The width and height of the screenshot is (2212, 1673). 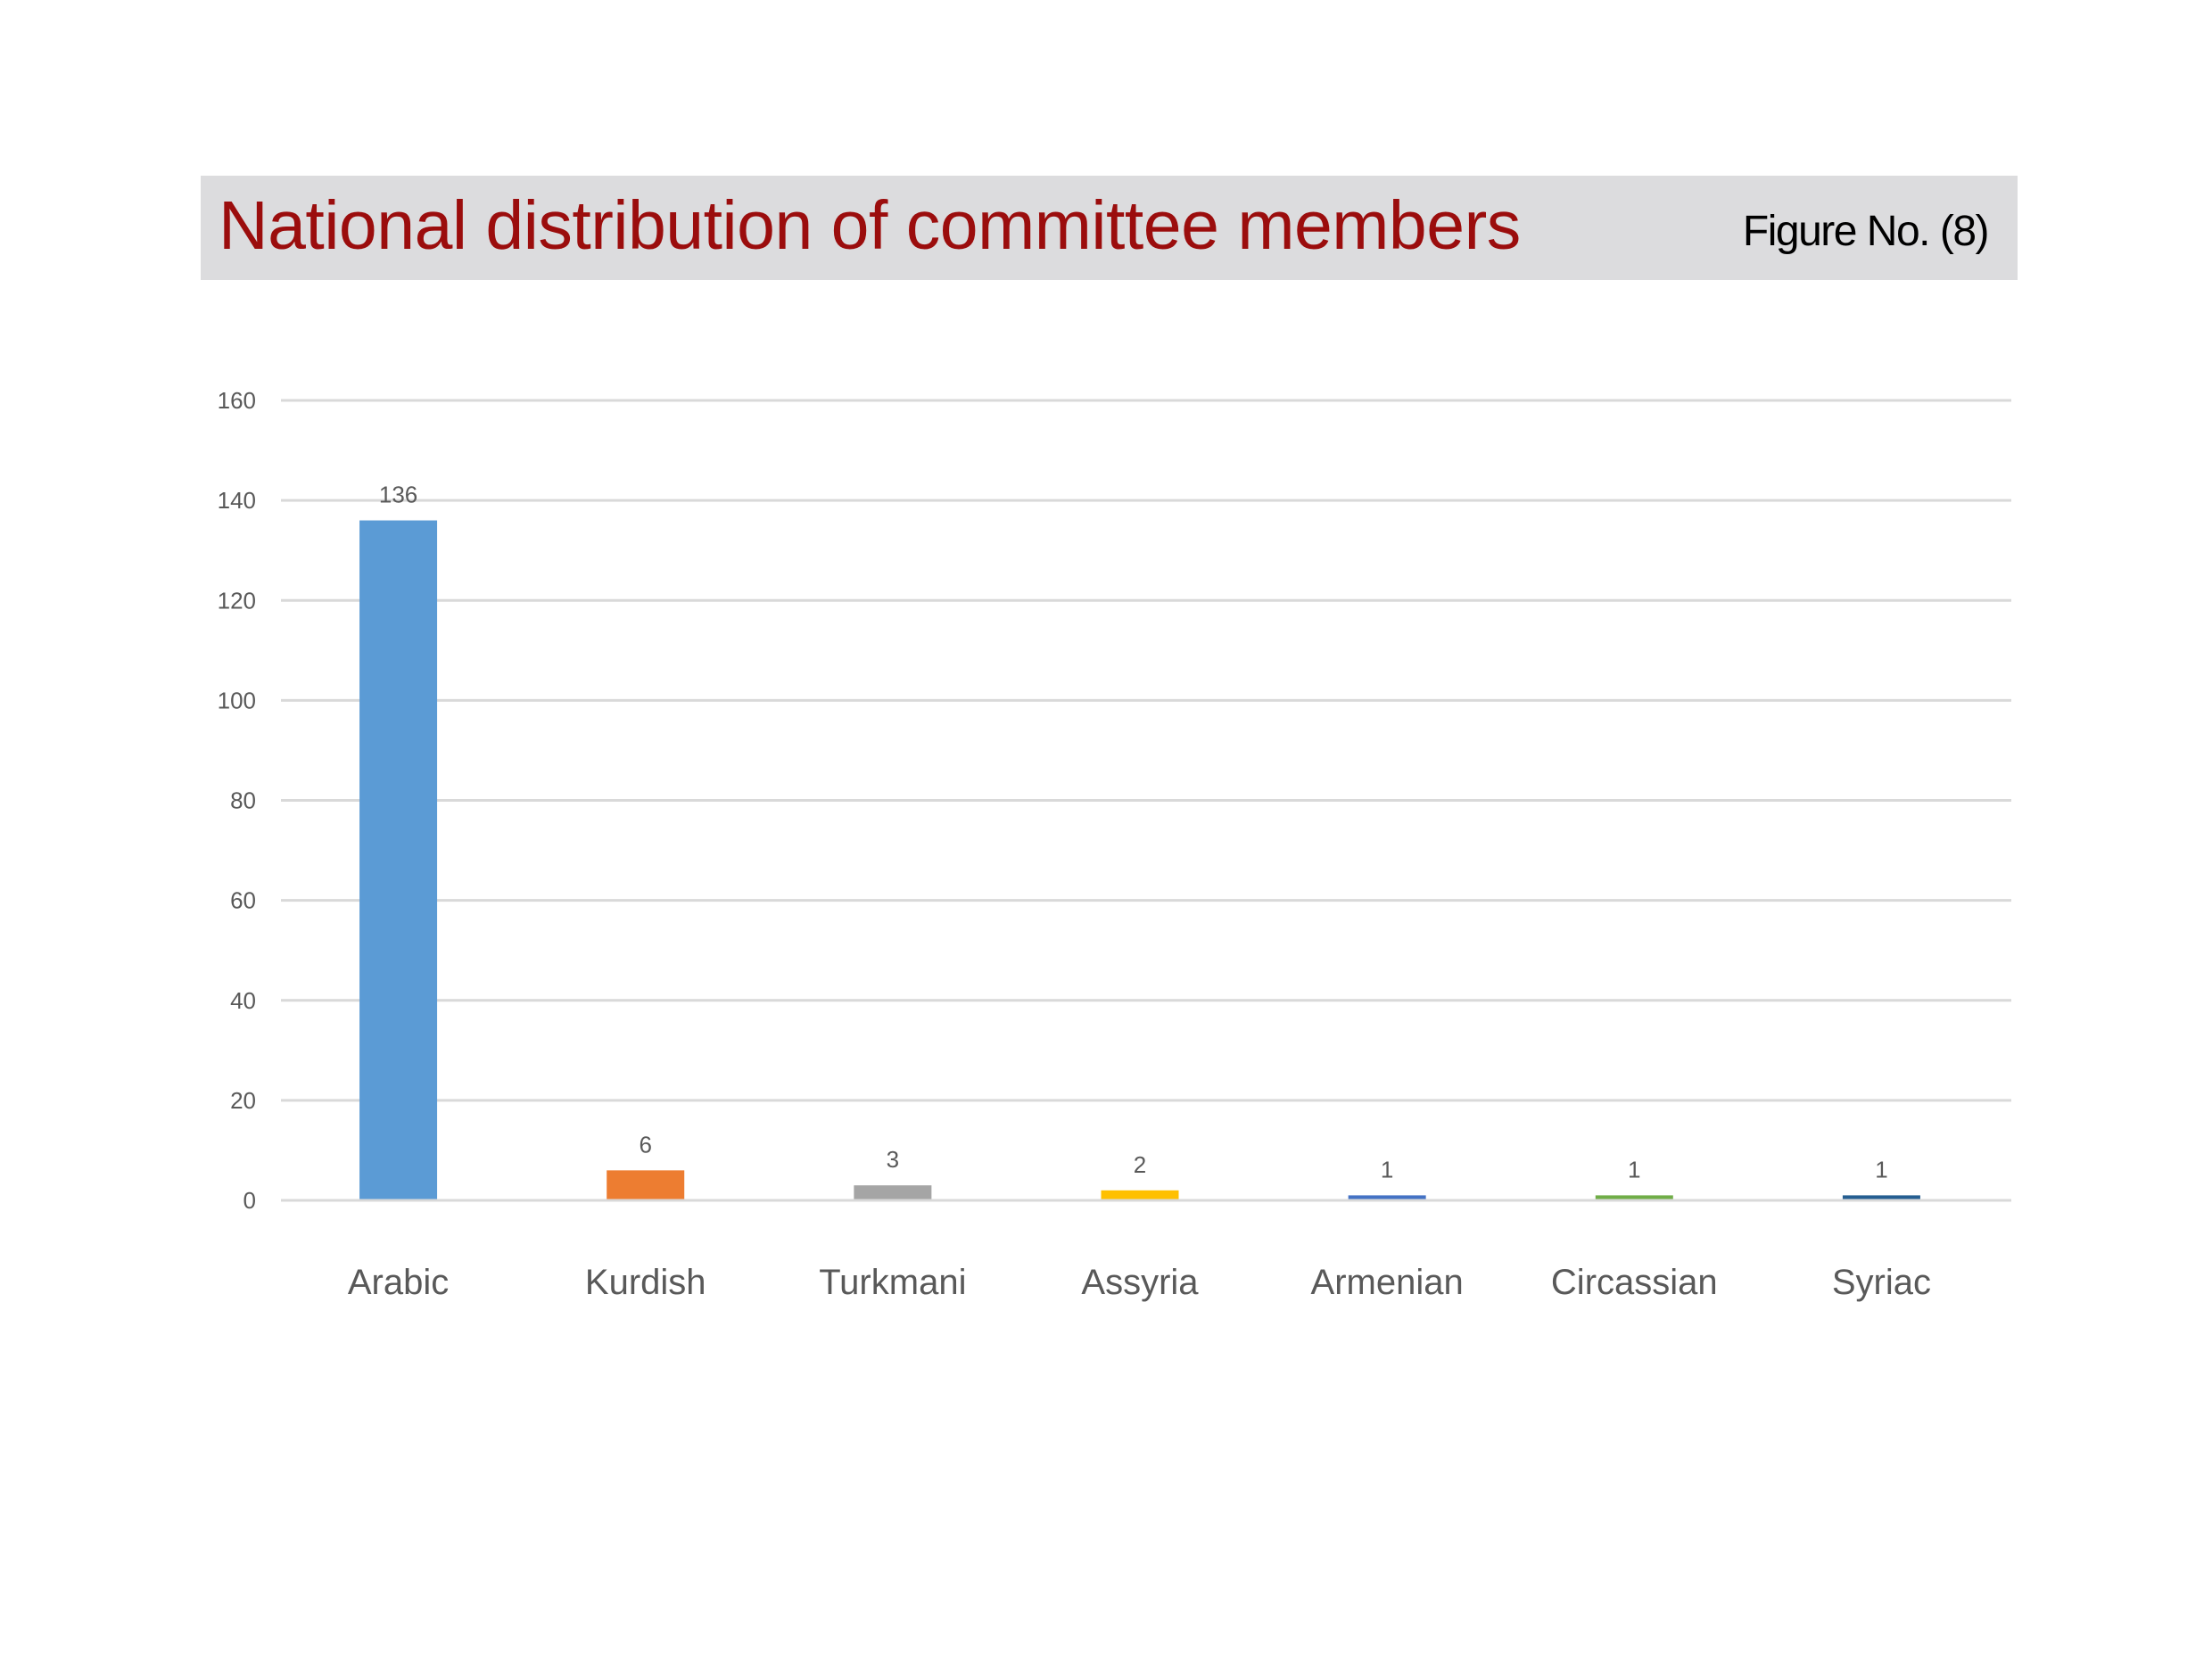 What do you see at coordinates (243, 800) in the screenshot?
I see `y-tick-label: 80` at bounding box center [243, 800].